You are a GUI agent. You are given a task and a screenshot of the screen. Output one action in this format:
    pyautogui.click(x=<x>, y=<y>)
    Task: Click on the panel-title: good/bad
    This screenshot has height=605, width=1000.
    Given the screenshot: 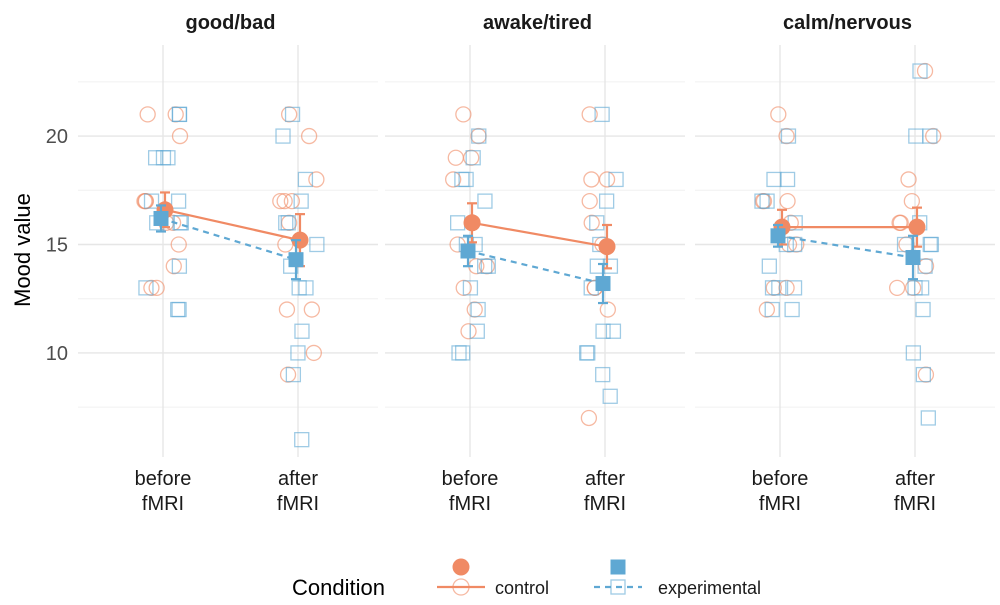 What is the action you would take?
    pyautogui.click(x=231, y=23)
    